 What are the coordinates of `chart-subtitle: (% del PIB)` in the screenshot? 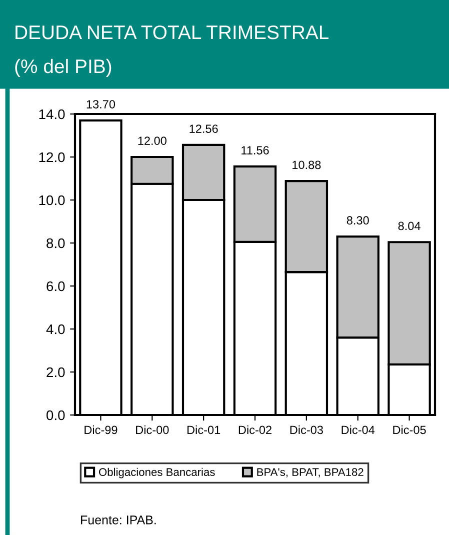 It's located at (63, 68).